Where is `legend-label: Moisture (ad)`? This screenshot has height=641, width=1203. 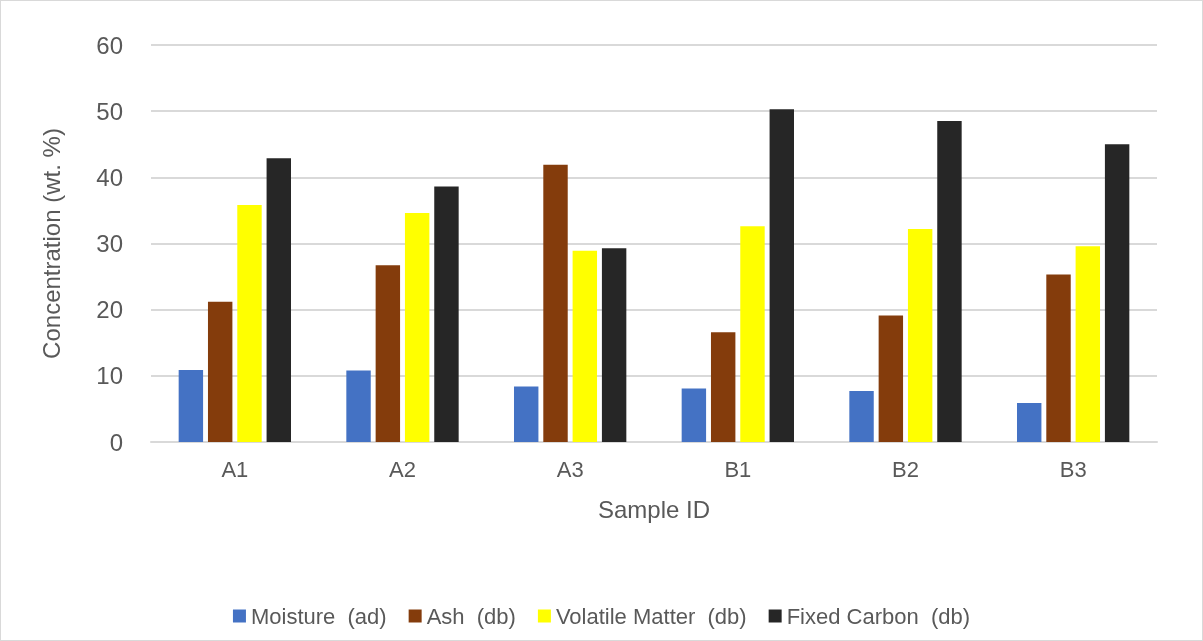 legend-label: Moisture (ad) is located at coordinates (318, 616).